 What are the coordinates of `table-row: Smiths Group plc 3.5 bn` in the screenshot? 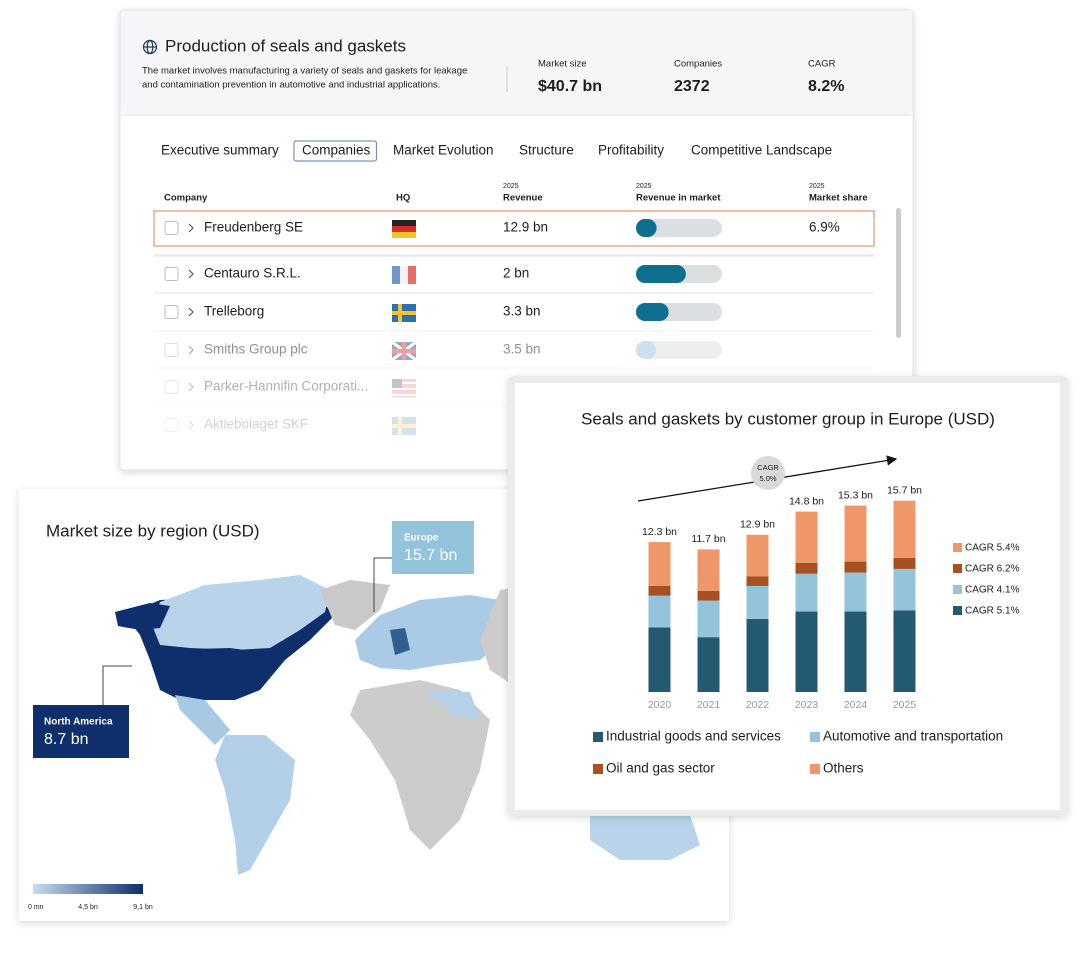 It's located at (514, 344).